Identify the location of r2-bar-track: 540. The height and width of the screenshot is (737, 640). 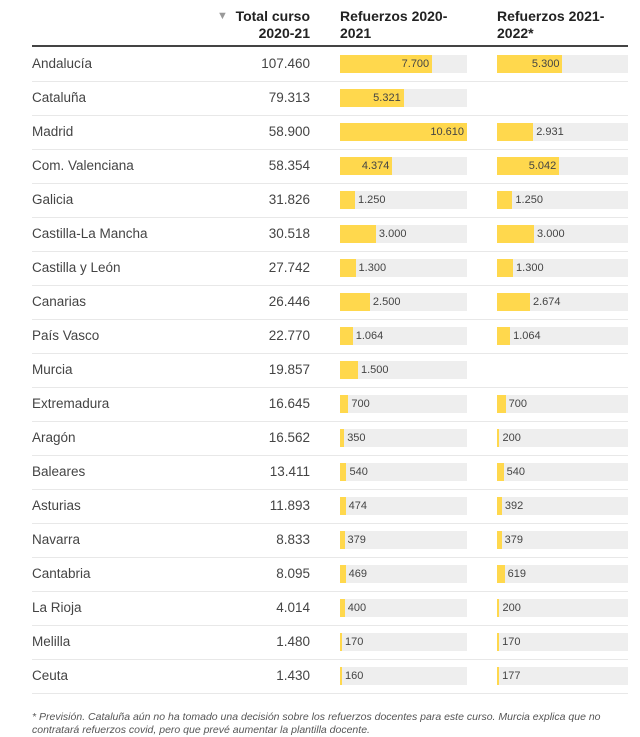
(562, 472).